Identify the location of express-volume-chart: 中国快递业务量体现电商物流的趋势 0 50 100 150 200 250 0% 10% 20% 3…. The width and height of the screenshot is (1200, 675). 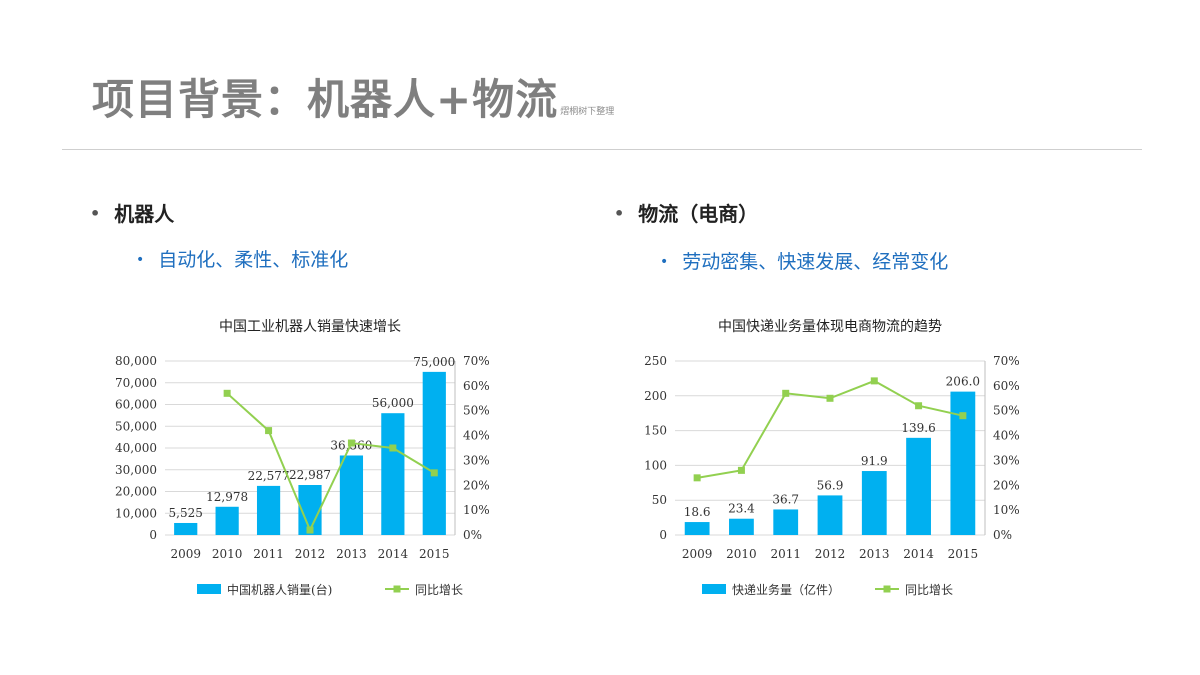
(832, 458).